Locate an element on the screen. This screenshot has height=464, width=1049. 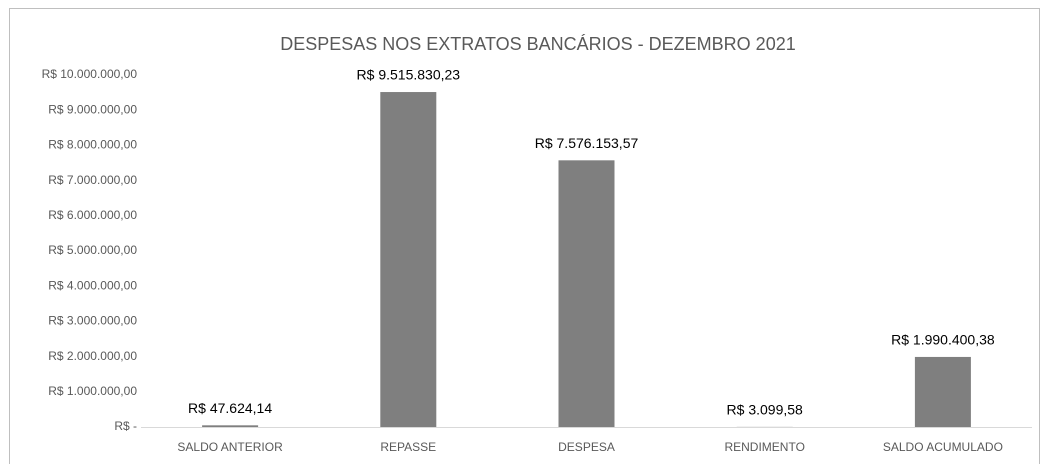
data-label: R$ 7.576.153,57 is located at coordinates (587, 143).